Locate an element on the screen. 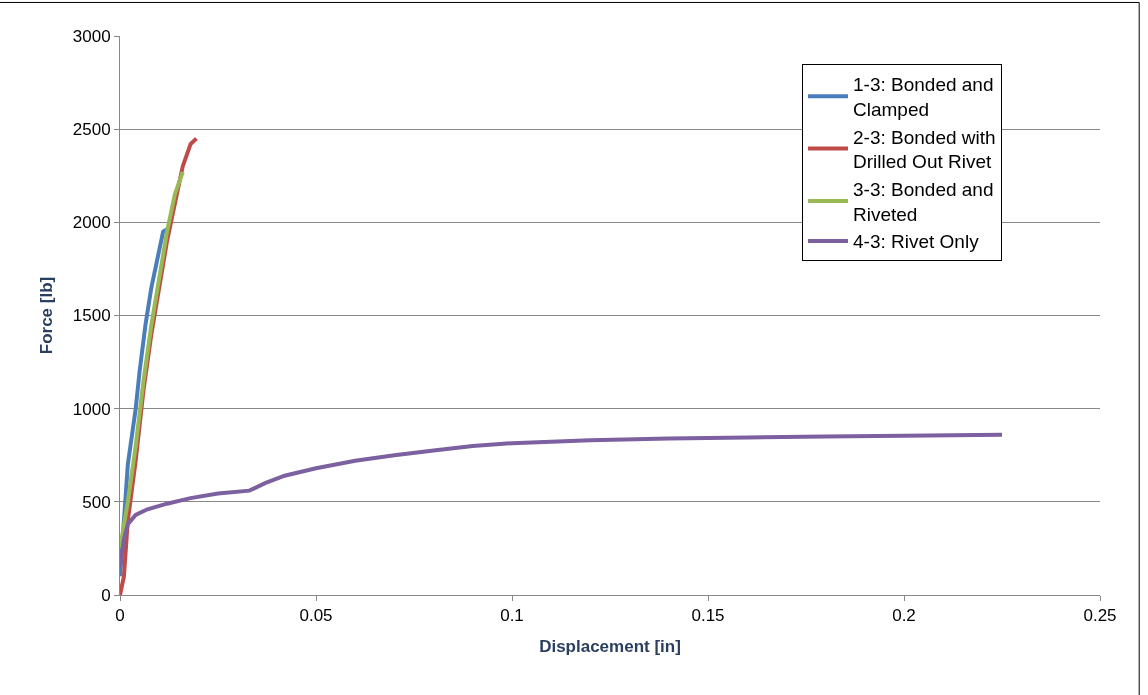 The image size is (1148, 695). legend-label: 3-3: Bonded and Riveted is located at coordinates (923, 202).